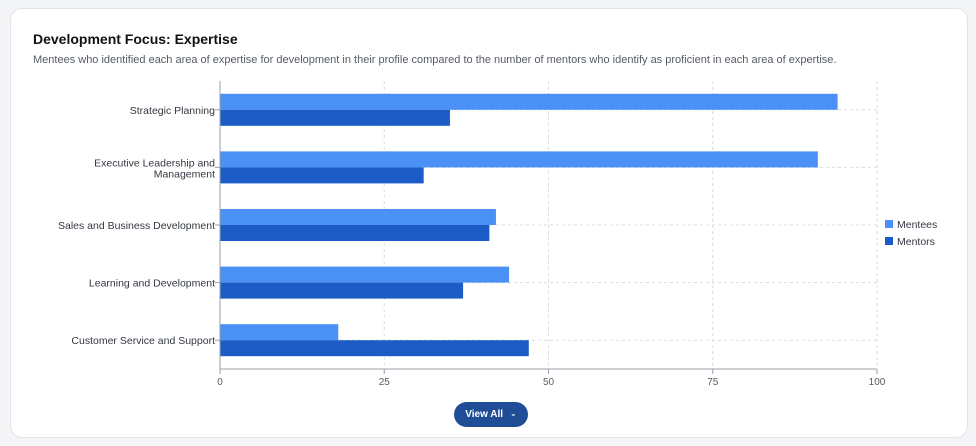 This screenshot has height=446, width=976. Describe the element at coordinates (916, 242) in the screenshot. I see `legend-label-mentors: Mentors` at that location.